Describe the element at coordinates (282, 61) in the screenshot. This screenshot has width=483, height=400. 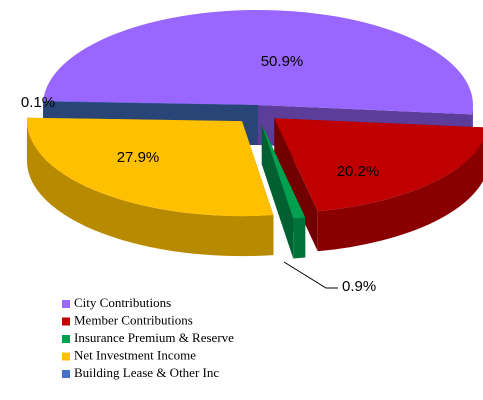
I see `data-label: 50.9%` at that location.